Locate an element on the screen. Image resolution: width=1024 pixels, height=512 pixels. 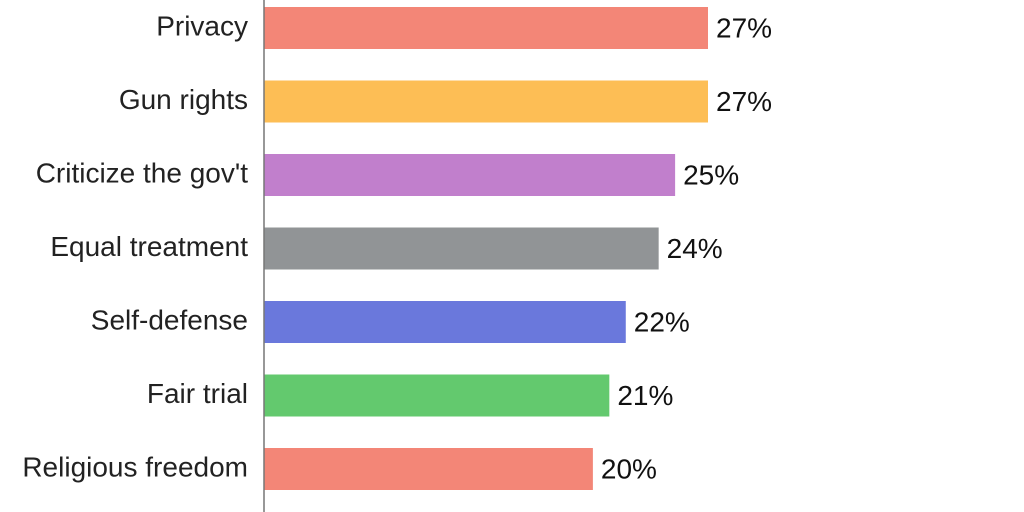
category-label: Gun rights is located at coordinates (183, 99).